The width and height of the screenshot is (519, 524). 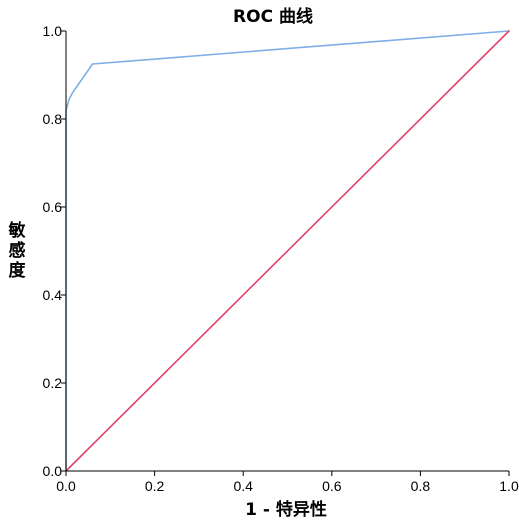 What do you see at coordinates (66, 486) in the screenshot?
I see `x-tick-label: 0.0` at bounding box center [66, 486].